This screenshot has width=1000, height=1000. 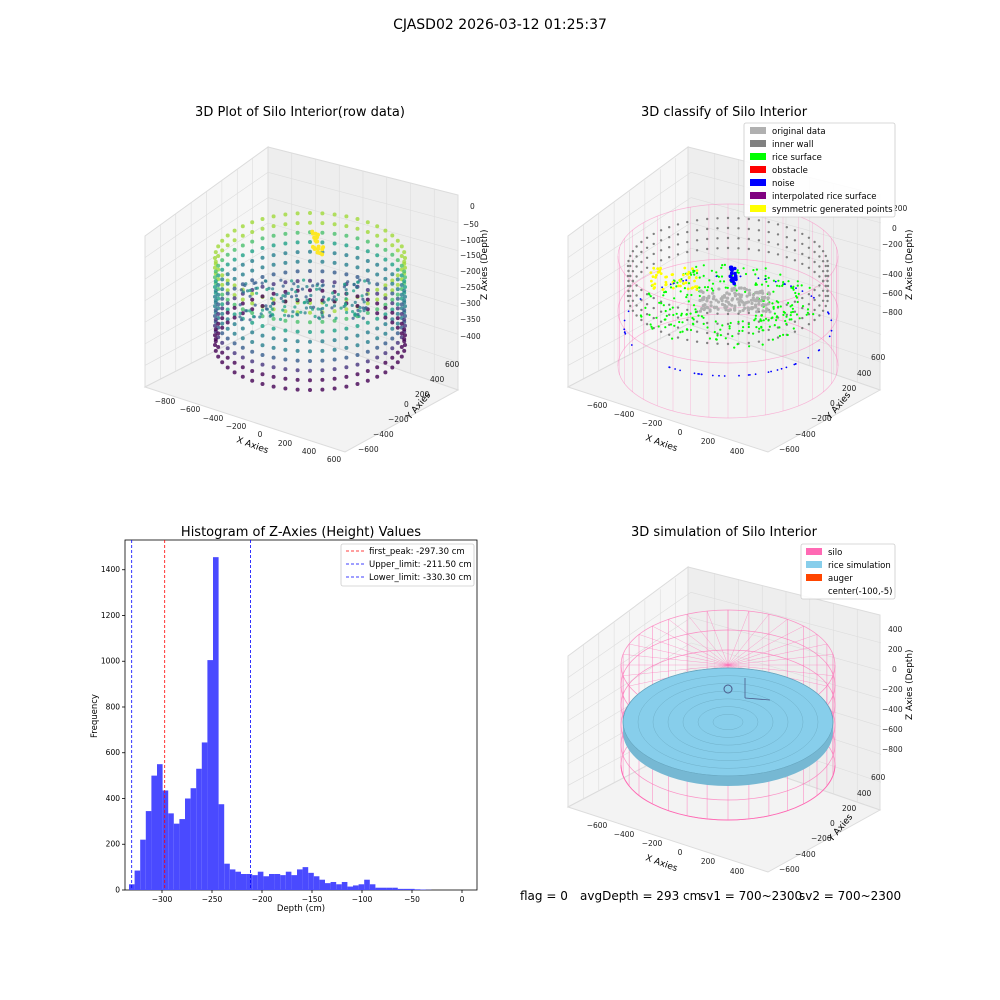 I want to click on rice-mesh, so click(x=728, y=722).